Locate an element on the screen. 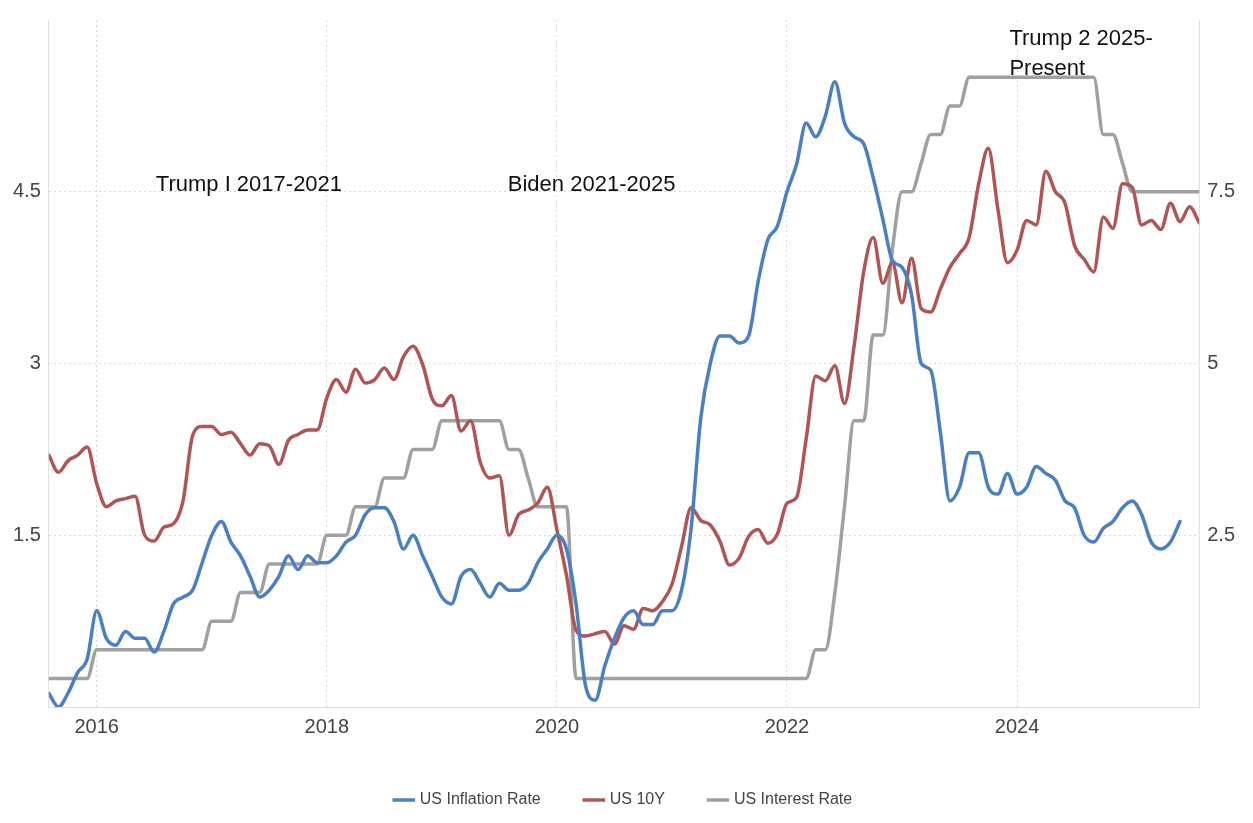 The height and width of the screenshot is (823, 1253). x-tick-label: 2024 is located at coordinates (1017, 725).